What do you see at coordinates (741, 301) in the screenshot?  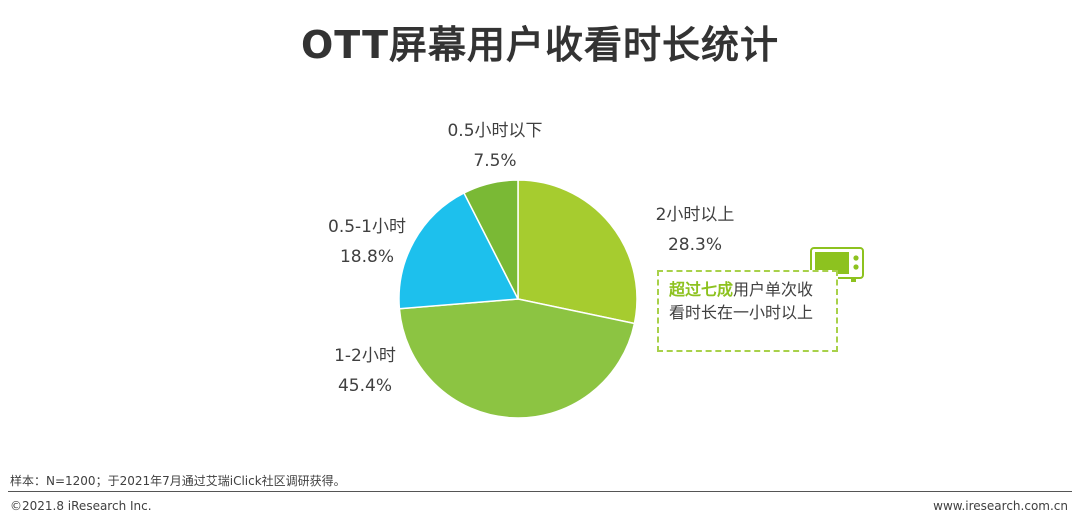 I see `callout-text: 用户单次收看时长在一小时以上` at bounding box center [741, 301].